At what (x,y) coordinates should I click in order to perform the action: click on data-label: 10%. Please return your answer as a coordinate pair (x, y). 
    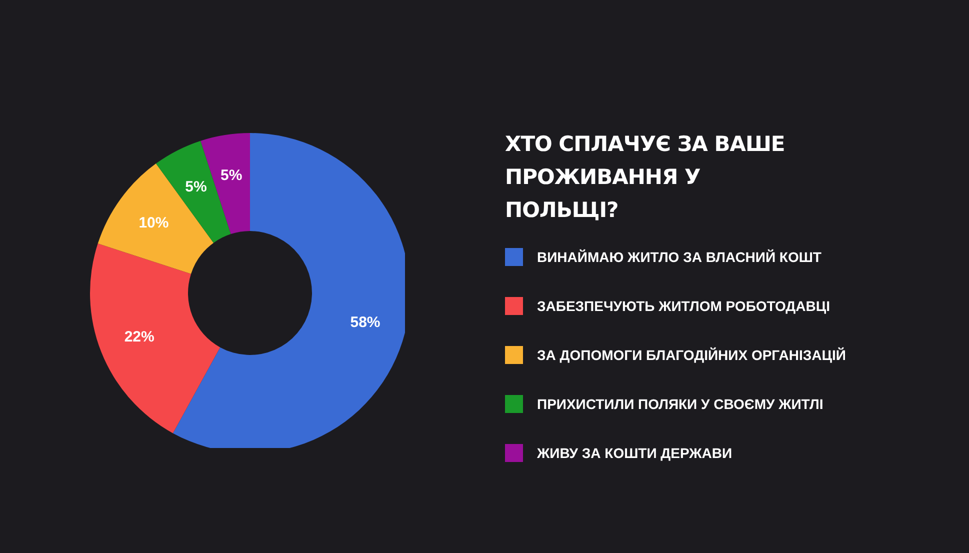
    Looking at the image, I should click on (153, 223).